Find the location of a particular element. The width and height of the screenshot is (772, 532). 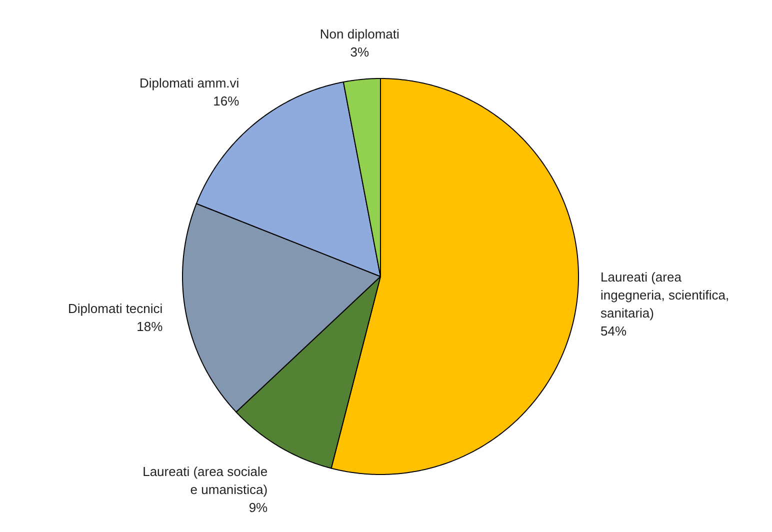

slice-label: Diplomati amm.vi is located at coordinates (189, 83).